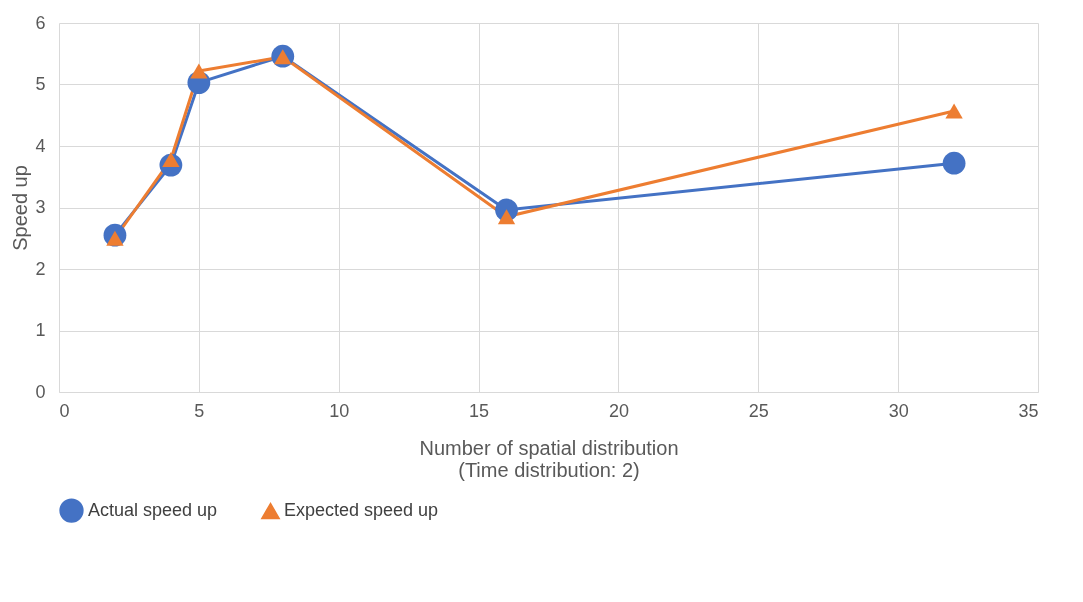 The image size is (1083, 602). What do you see at coordinates (1028, 410) in the screenshot?
I see `x-tick-label: 35` at bounding box center [1028, 410].